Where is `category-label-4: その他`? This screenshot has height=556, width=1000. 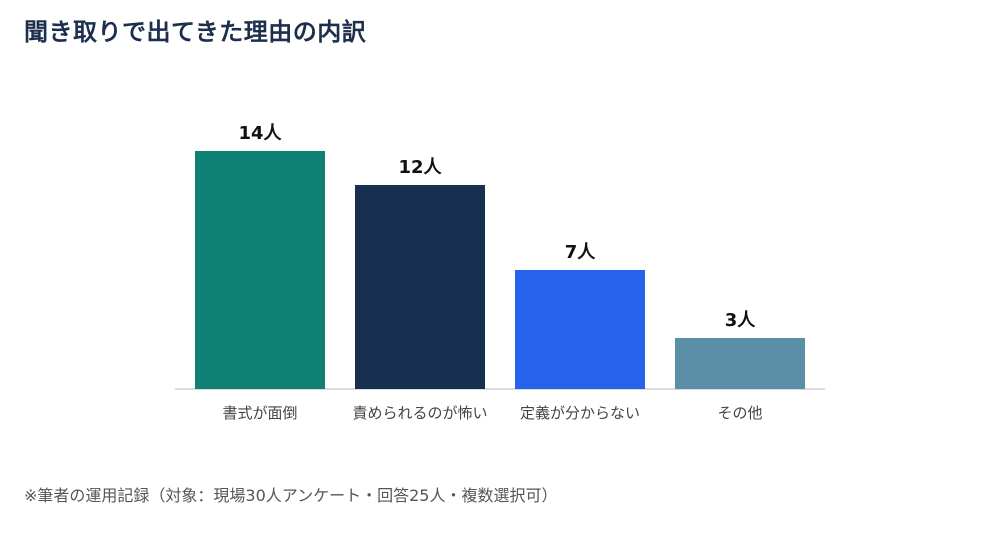 category-label-4: その他 is located at coordinates (739, 413).